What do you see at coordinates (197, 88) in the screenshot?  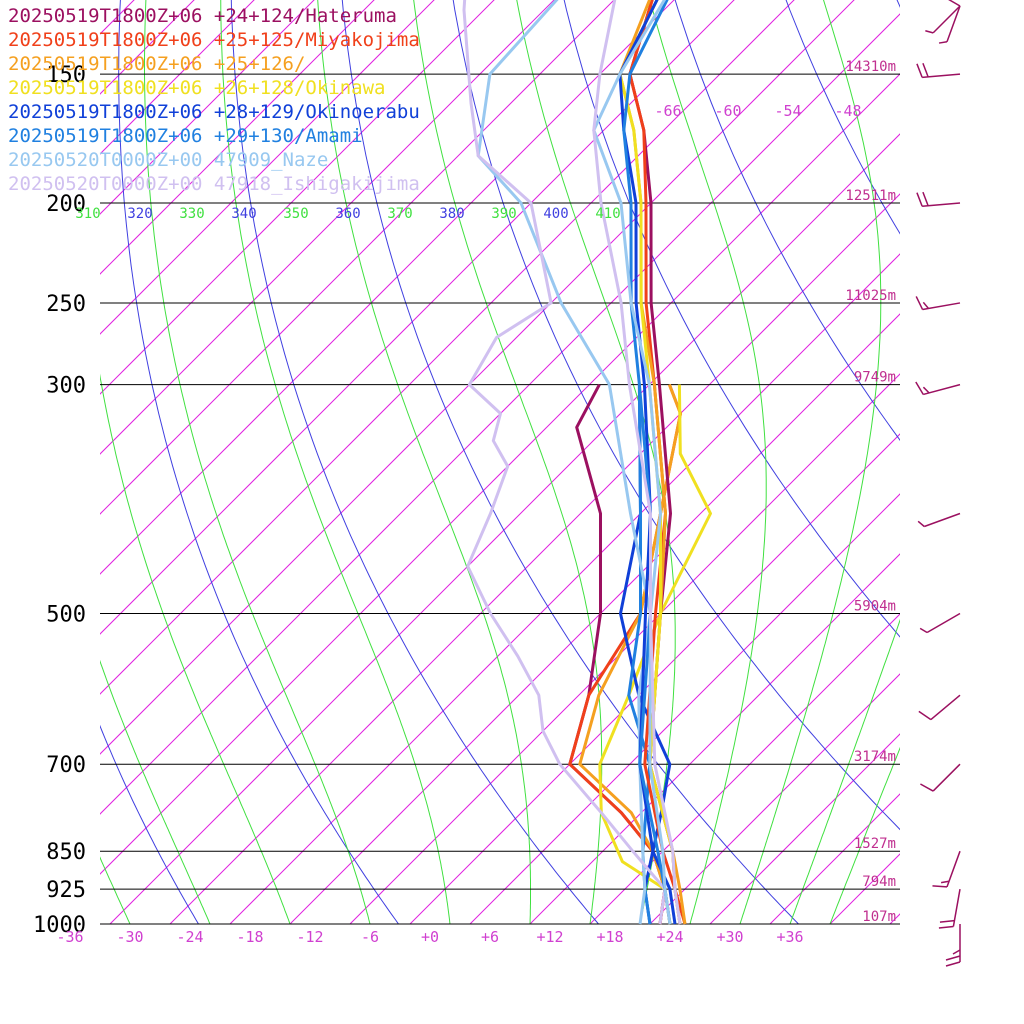 I see `legend-entry: 20250519T1800Z+06 +26+128/Okinawa` at bounding box center [197, 88].